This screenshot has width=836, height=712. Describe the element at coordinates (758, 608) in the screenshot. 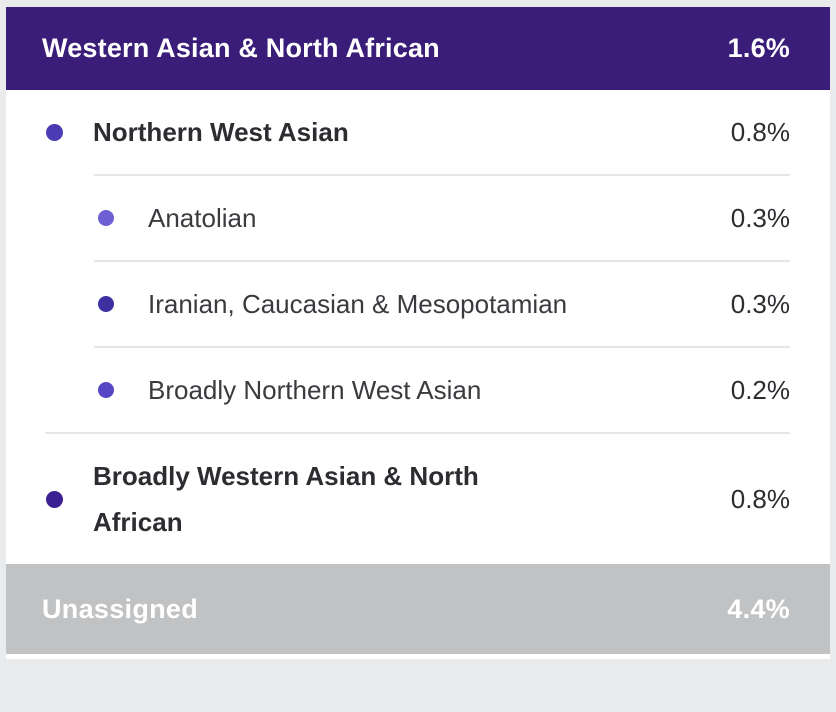

I see `unassigned-percent: 4.4%` at that location.